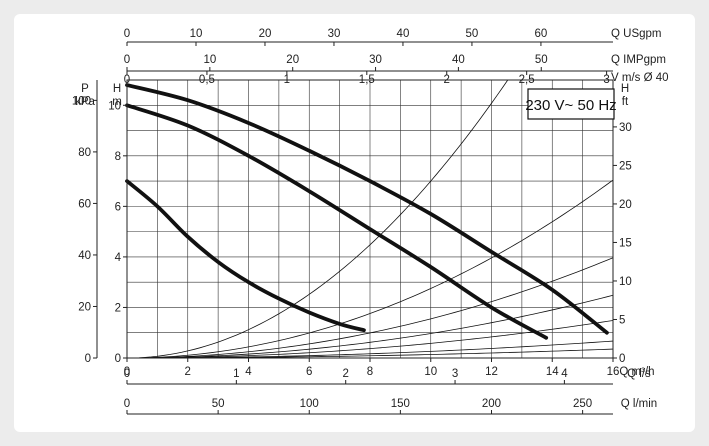 This screenshot has width=709, height=446. What do you see at coordinates (84, 307) in the screenshot?
I see `kpa-tick-label: 20` at bounding box center [84, 307].